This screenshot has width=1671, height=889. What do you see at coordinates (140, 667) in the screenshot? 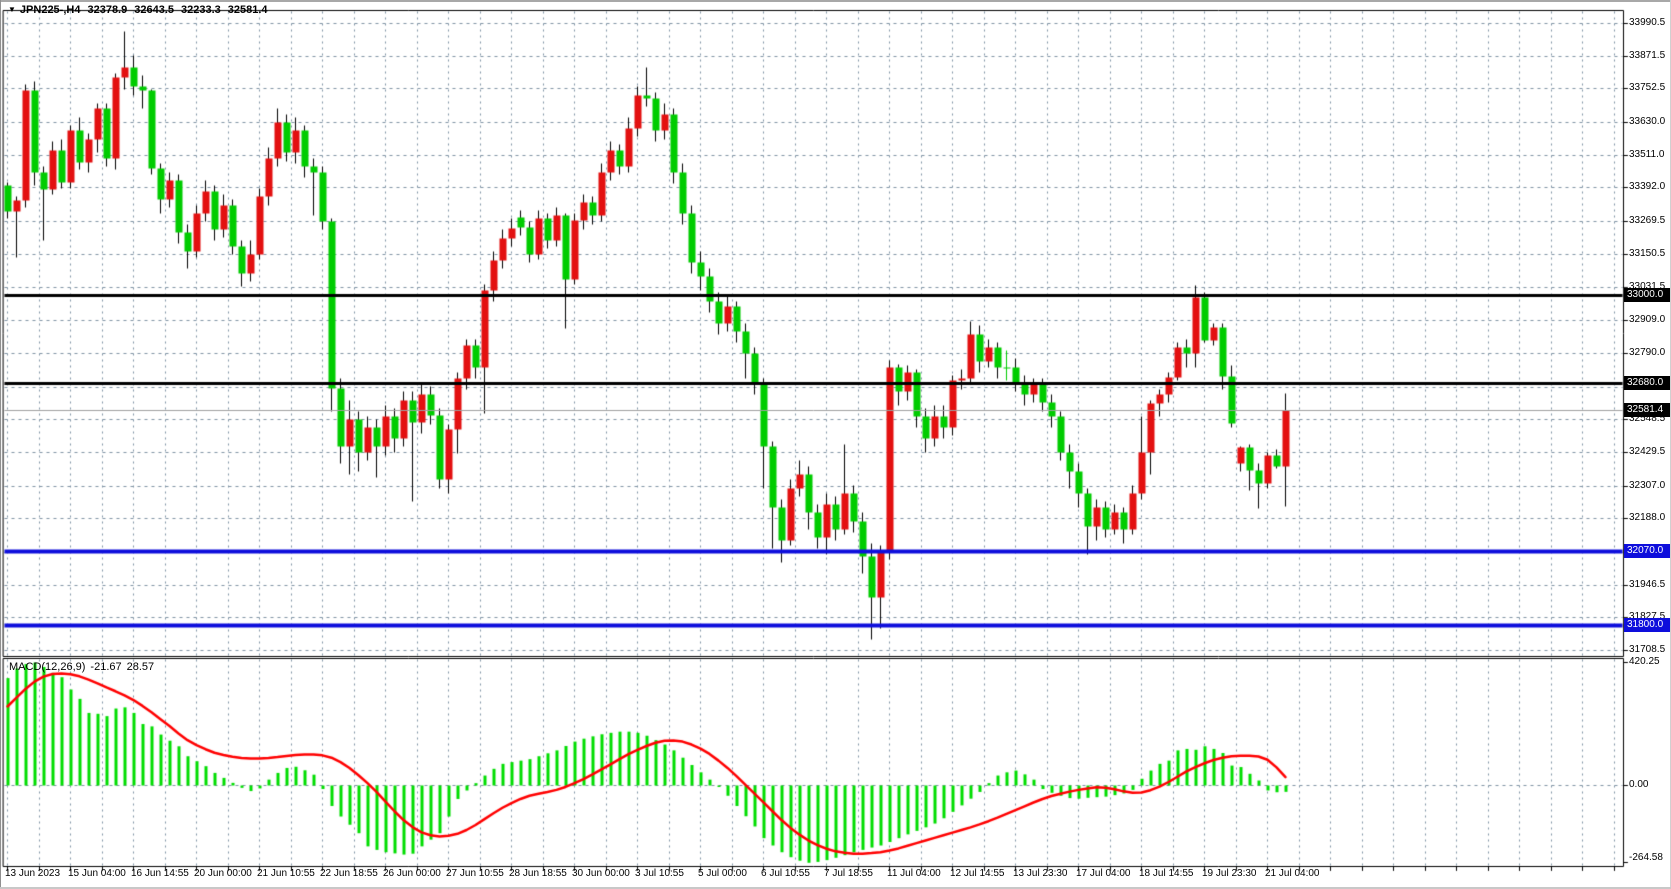
I see `macd-signal-value: 28.57` at bounding box center [140, 667].